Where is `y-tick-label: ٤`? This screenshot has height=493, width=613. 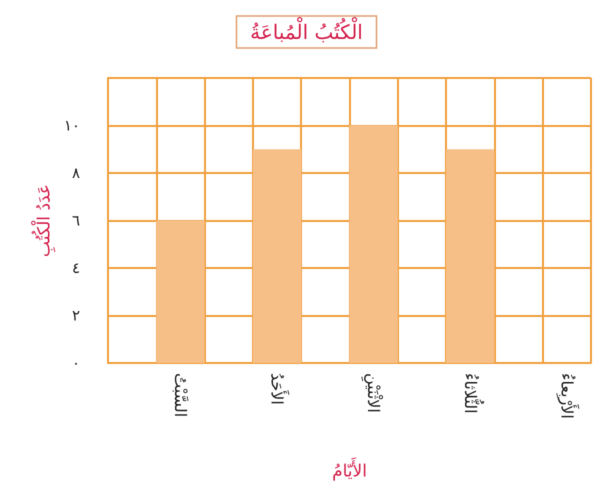
y-tick-label: ٤ is located at coordinates (76, 268).